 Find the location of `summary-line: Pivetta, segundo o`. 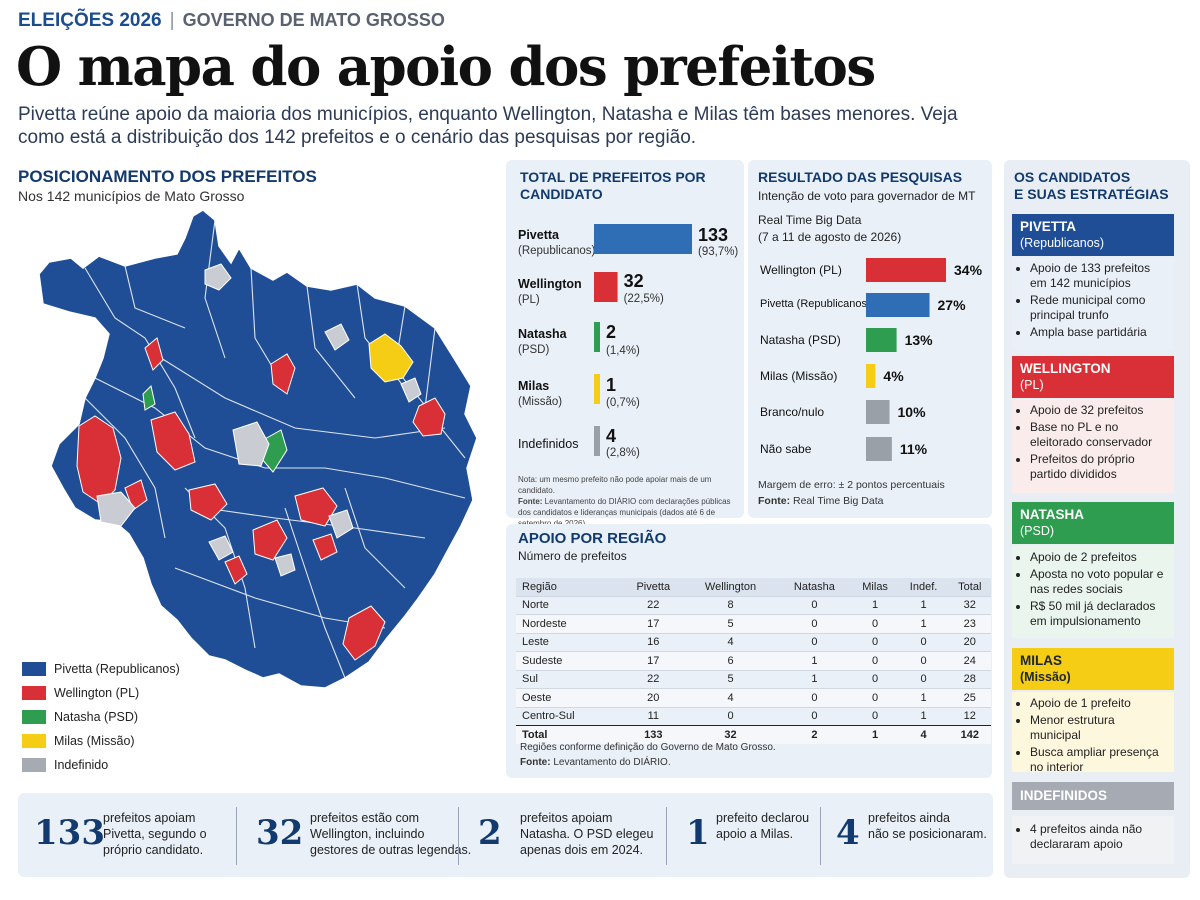

summary-line: Pivetta, segundo o is located at coordinates (155, 834).